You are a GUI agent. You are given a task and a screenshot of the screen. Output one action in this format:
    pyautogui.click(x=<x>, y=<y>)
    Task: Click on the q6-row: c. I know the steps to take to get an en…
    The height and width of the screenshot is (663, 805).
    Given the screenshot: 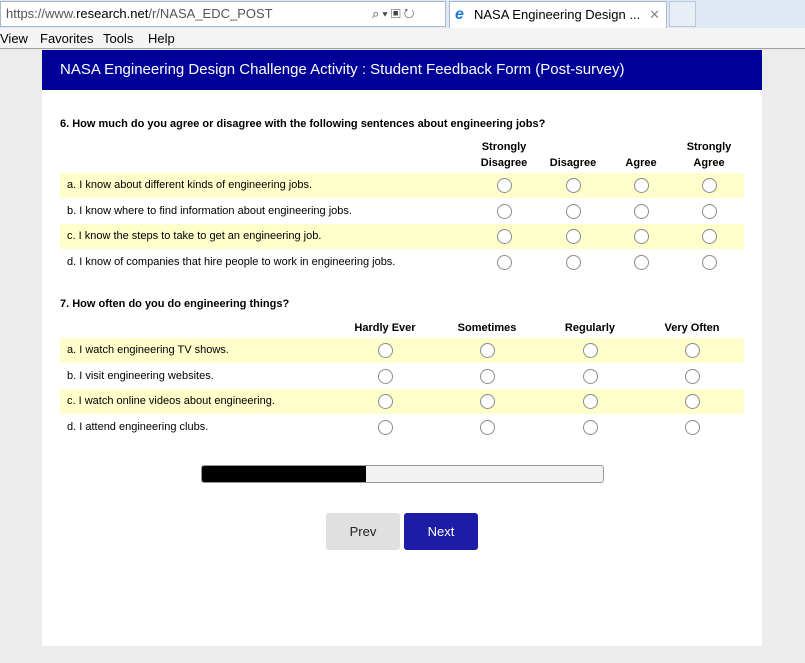 What is the action you would take?
    pyautogui.click(x=402, y=236)
    